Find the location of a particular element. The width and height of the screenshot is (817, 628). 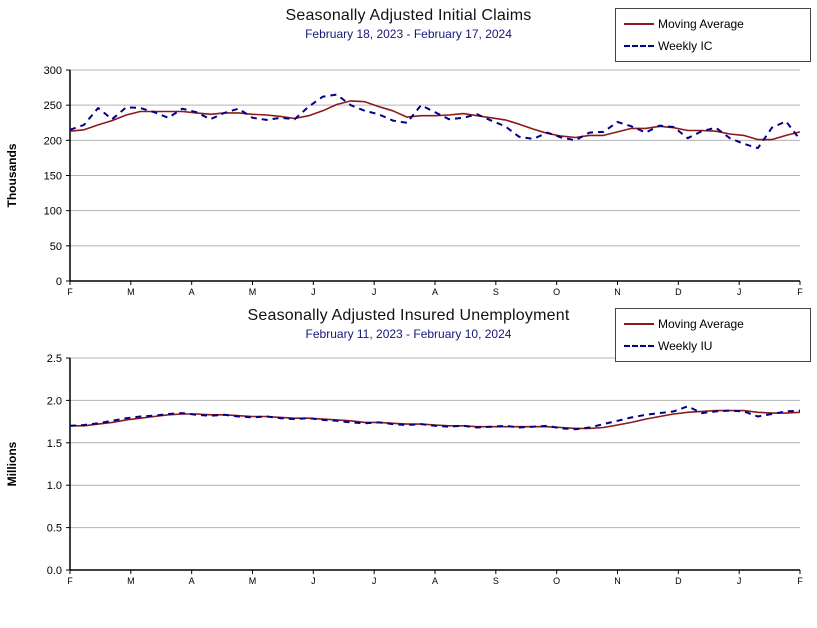

legend: Moving Average Weekly IU is located at coordinates (713, 335).